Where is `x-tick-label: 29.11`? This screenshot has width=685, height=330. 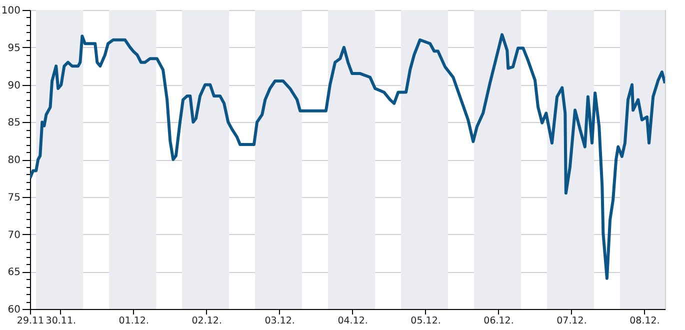 x-tick-label: 29.11 is located at coordinates (30, 321).